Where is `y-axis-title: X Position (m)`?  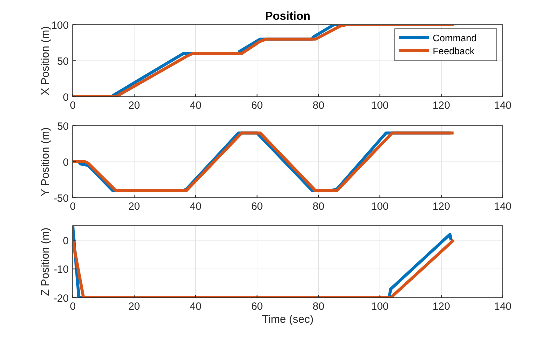 y-axis-title: X Position (m) is located at coordinates (46, 61).